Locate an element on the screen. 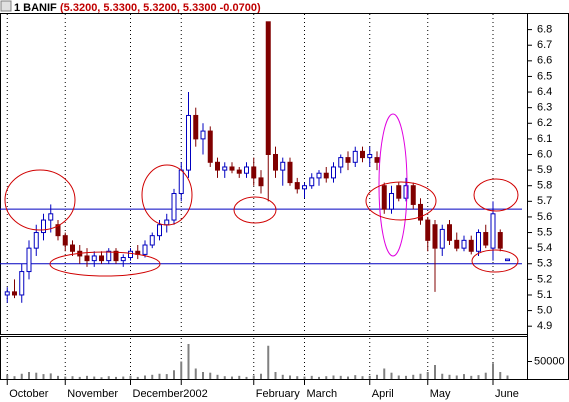 The image size is (569, 402). y-tick-label: 4.9 is located at coordinates (544, 326).